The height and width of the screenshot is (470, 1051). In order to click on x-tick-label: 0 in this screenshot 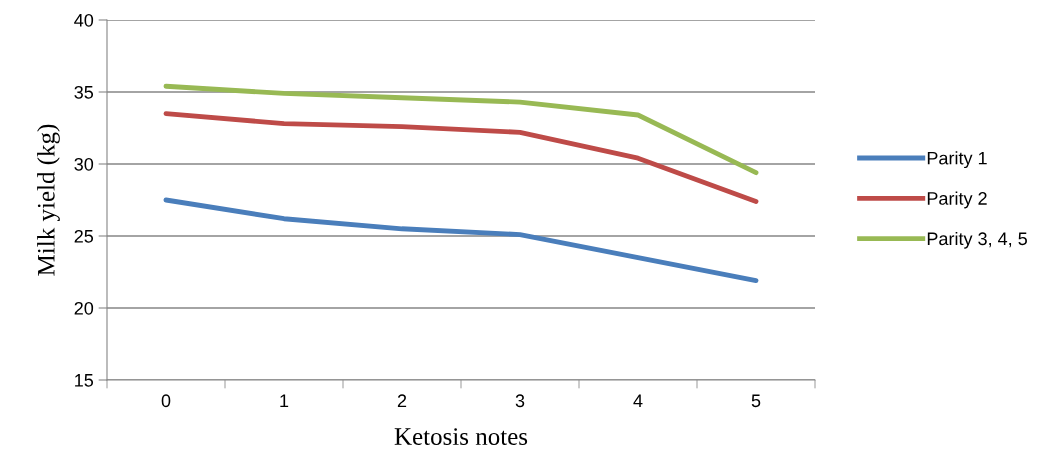, I will do `click(166, 401)`.